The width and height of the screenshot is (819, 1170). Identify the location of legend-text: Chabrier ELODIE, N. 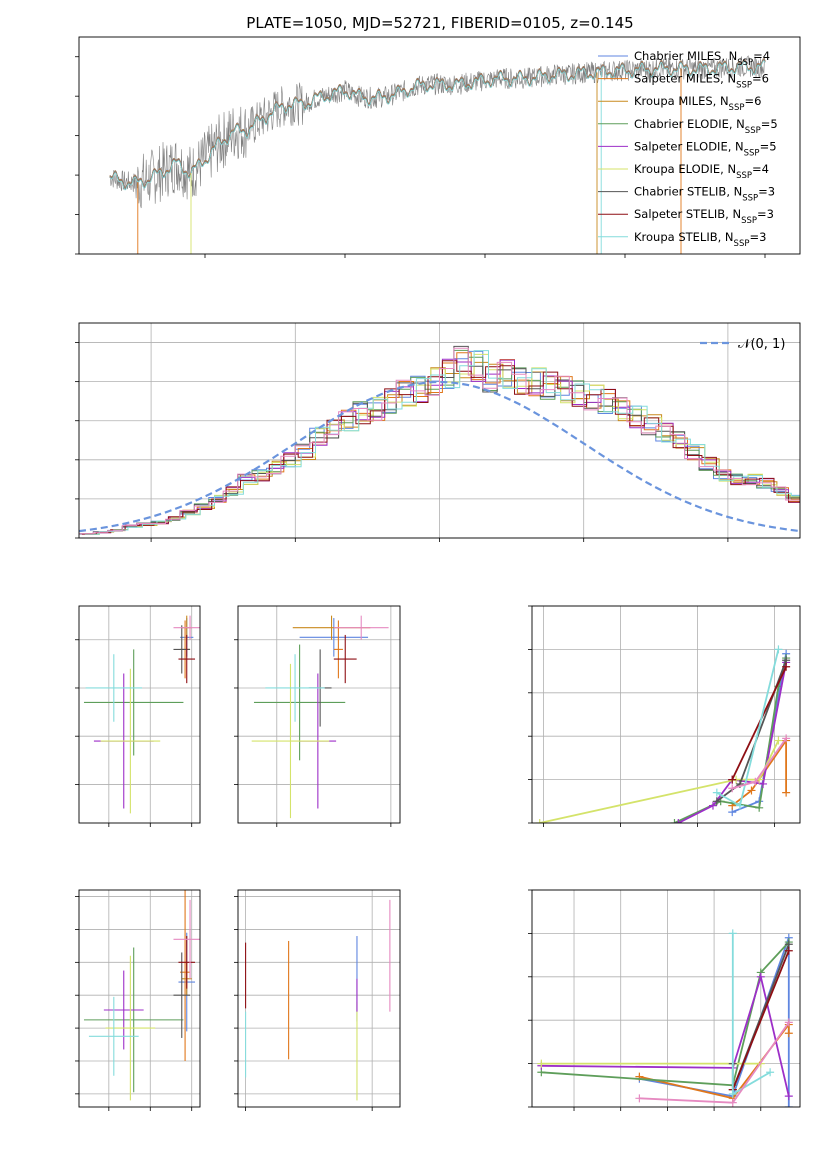
(689, 124).